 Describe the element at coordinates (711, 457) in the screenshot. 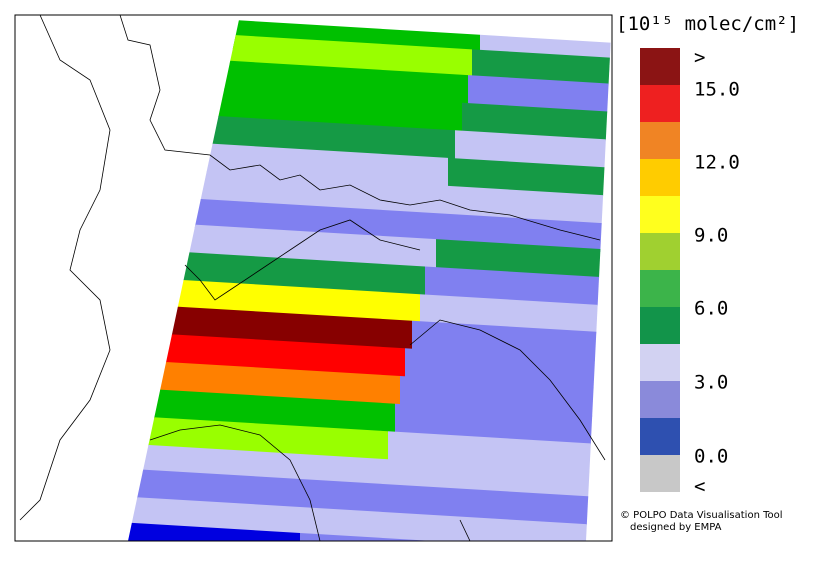

I see `colorbar-label: 0.0` at that location.